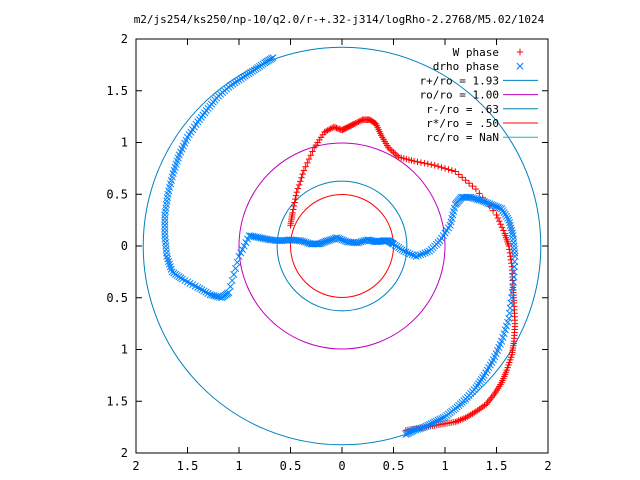 The height and width of the screenshot is (480, 640). I want to click on legend-label: r+/ro = 1.93, so click(459, 80).